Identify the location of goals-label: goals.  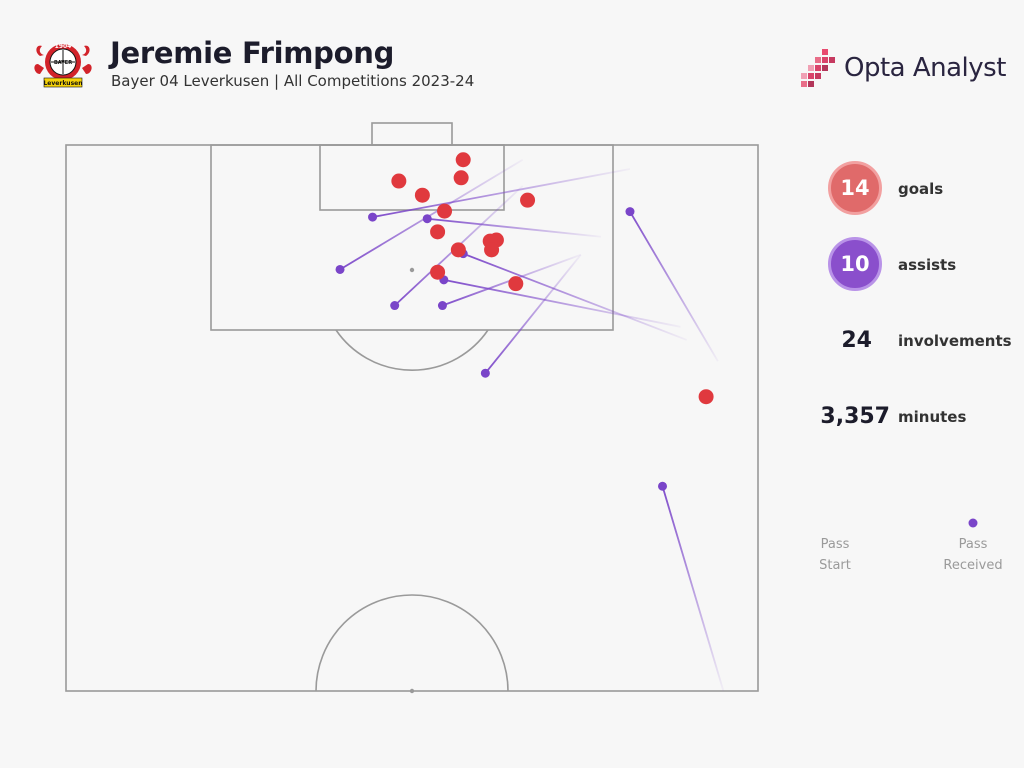
(921, 189).